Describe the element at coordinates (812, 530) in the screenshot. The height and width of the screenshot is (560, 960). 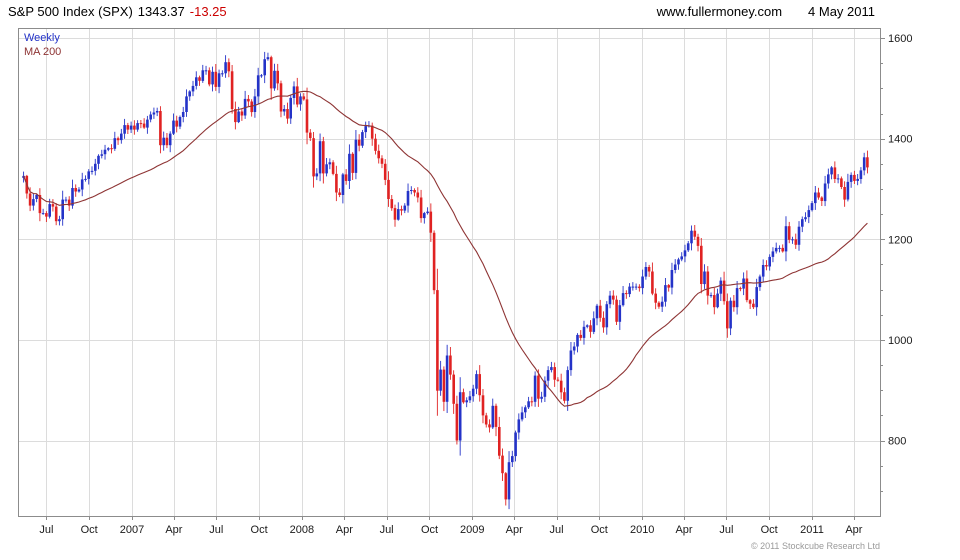
I see `x-axis-label: 2011` at that location.